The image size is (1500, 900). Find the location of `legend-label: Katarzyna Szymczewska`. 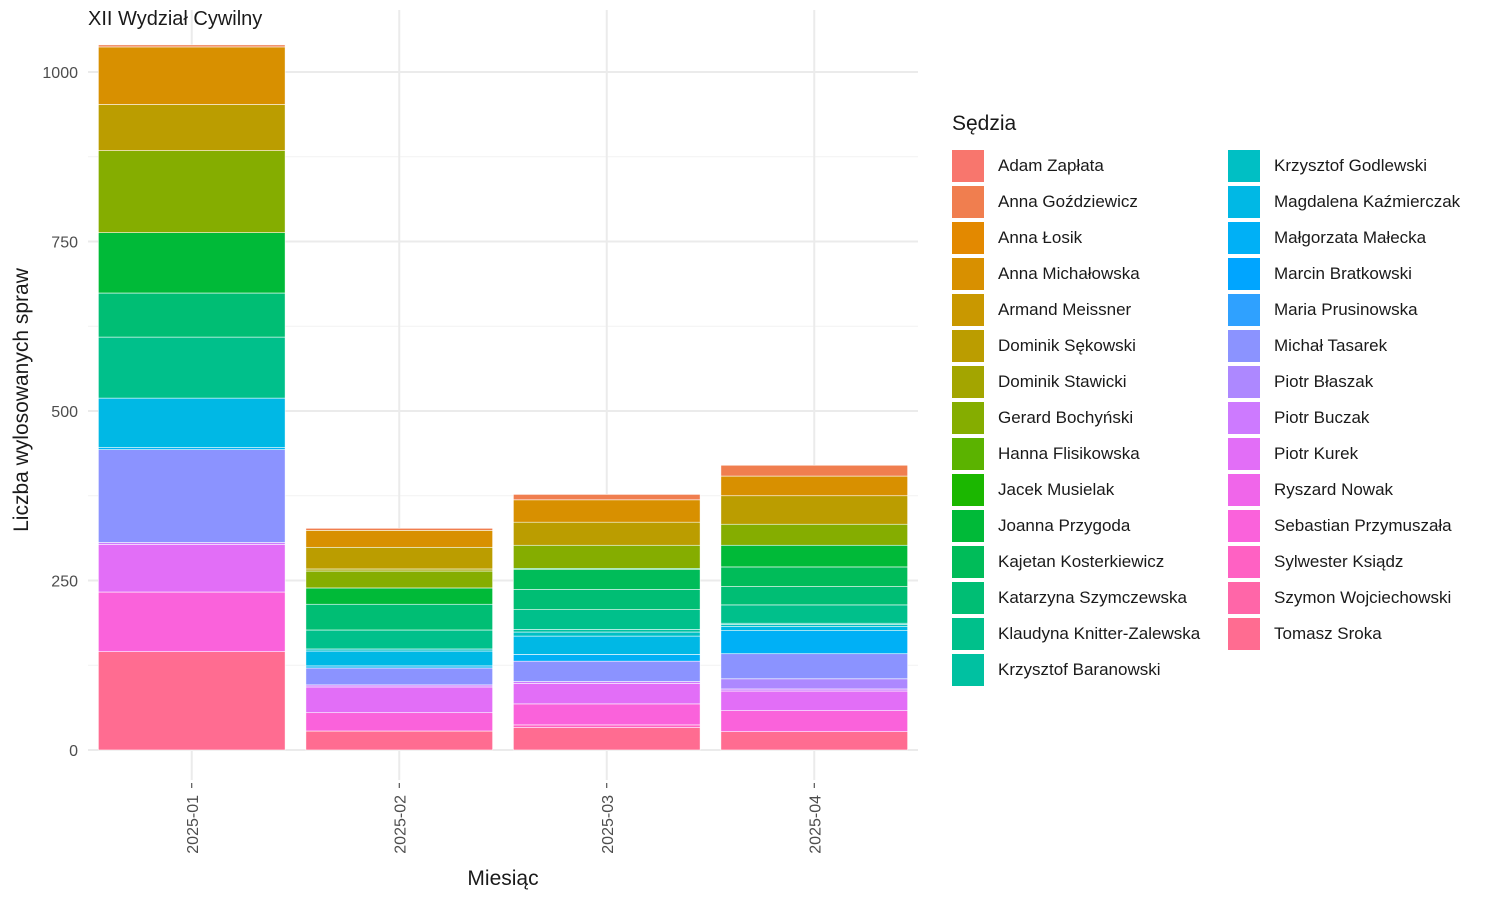

legend-label: Katarzyna Szymczewska is located at coordinates (1092, 597).